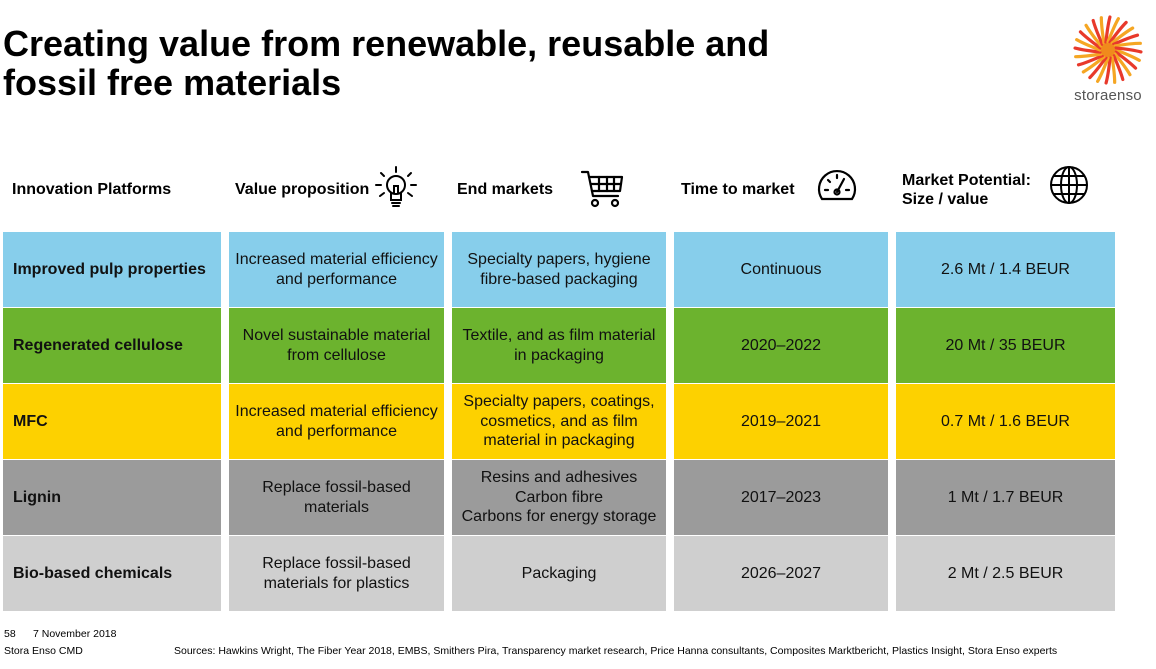 The height and width of the screenshot is (669, 1156). I want to click on end-markets-cell-line: cosmetics, and as film, so click(559, 421).